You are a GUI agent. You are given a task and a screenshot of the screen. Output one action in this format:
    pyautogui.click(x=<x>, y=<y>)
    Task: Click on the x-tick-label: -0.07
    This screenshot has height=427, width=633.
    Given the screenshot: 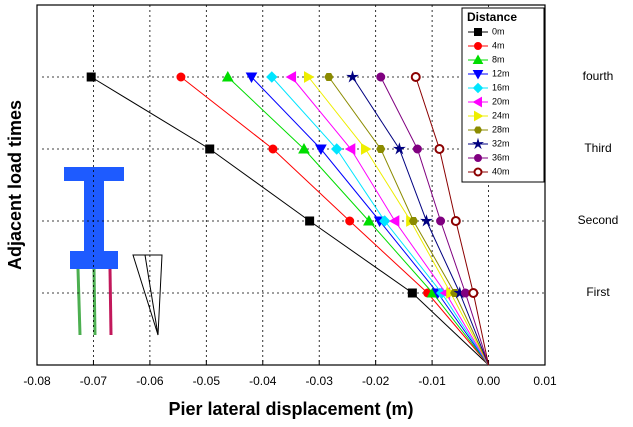 What is the action you would take?
    pyautogui.click(x=94, y=381)
    